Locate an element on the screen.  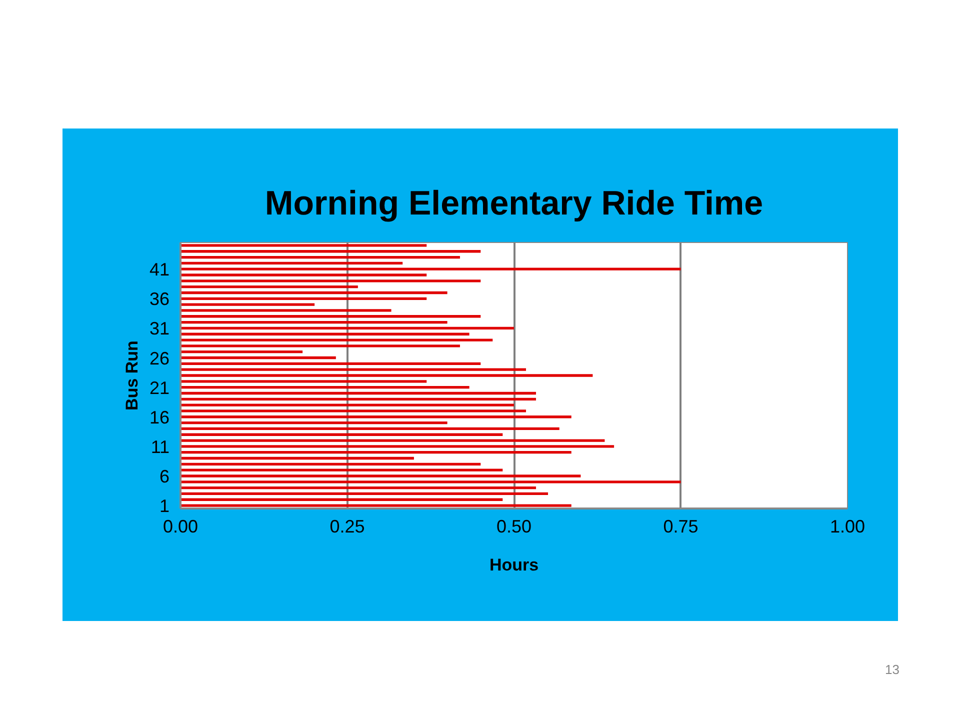
x-tick-label: 0.25 is located at coordinates (347, 526).